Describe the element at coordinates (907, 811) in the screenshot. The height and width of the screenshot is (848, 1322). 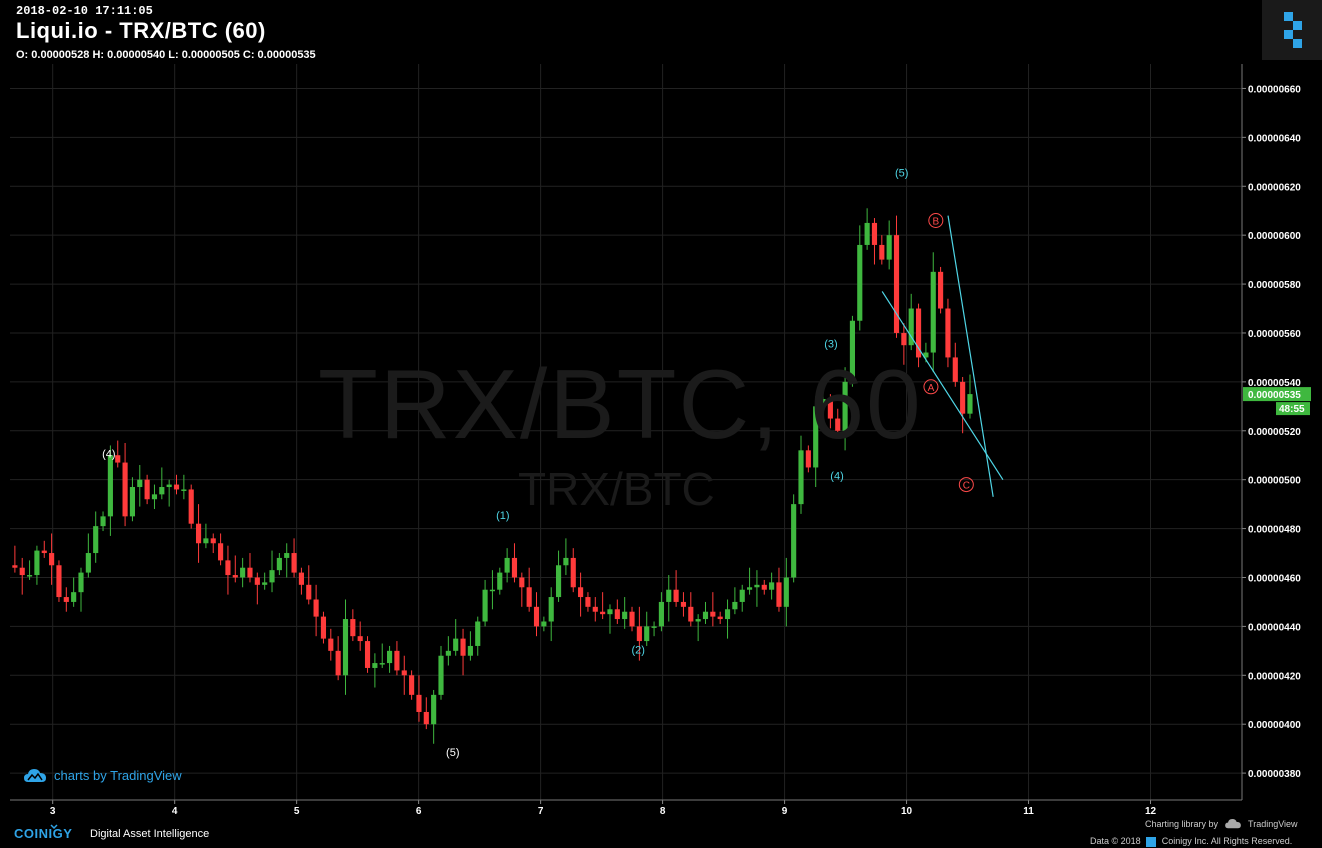
I see `x-tick-label: 10` at that location.